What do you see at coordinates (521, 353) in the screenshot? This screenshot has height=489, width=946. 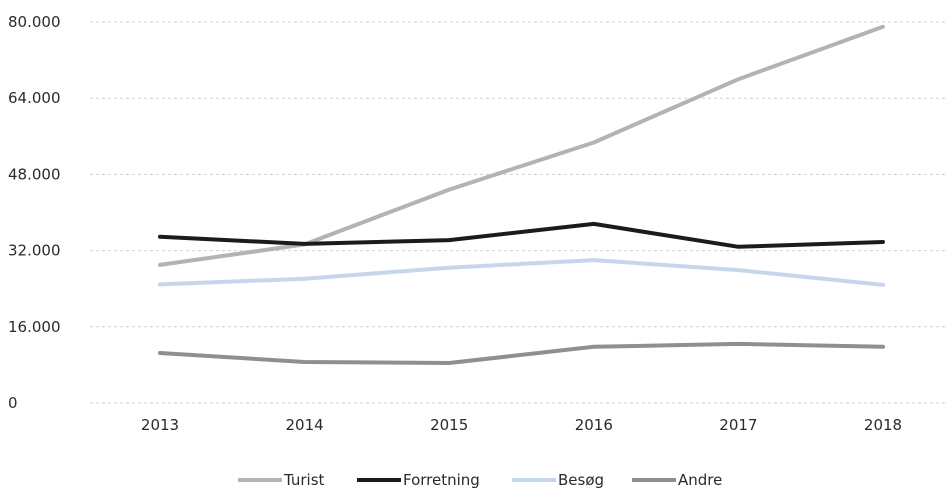 I see `series-line-andre` at bounding box center [521, 353].